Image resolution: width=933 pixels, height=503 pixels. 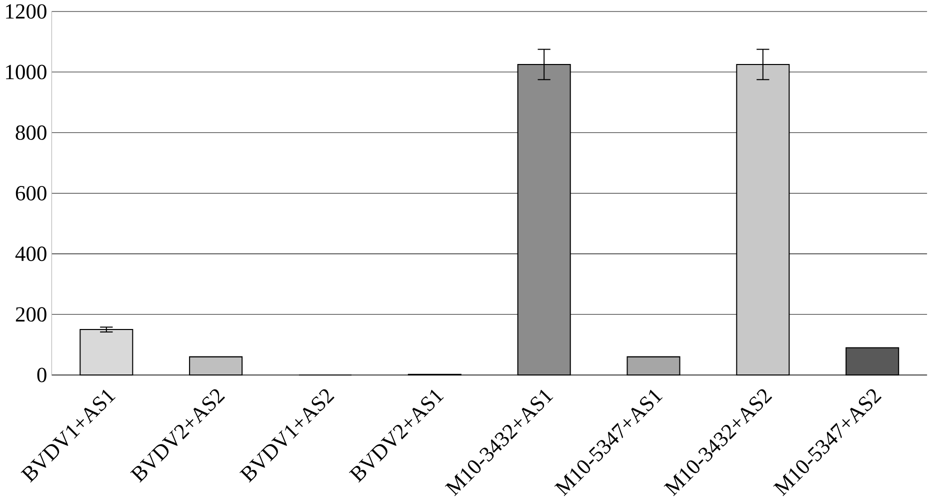 What do you see at coordinates (31, 133) in the screenshot?
I see `y-tick-label: 800` at bounding box center [31, 133].